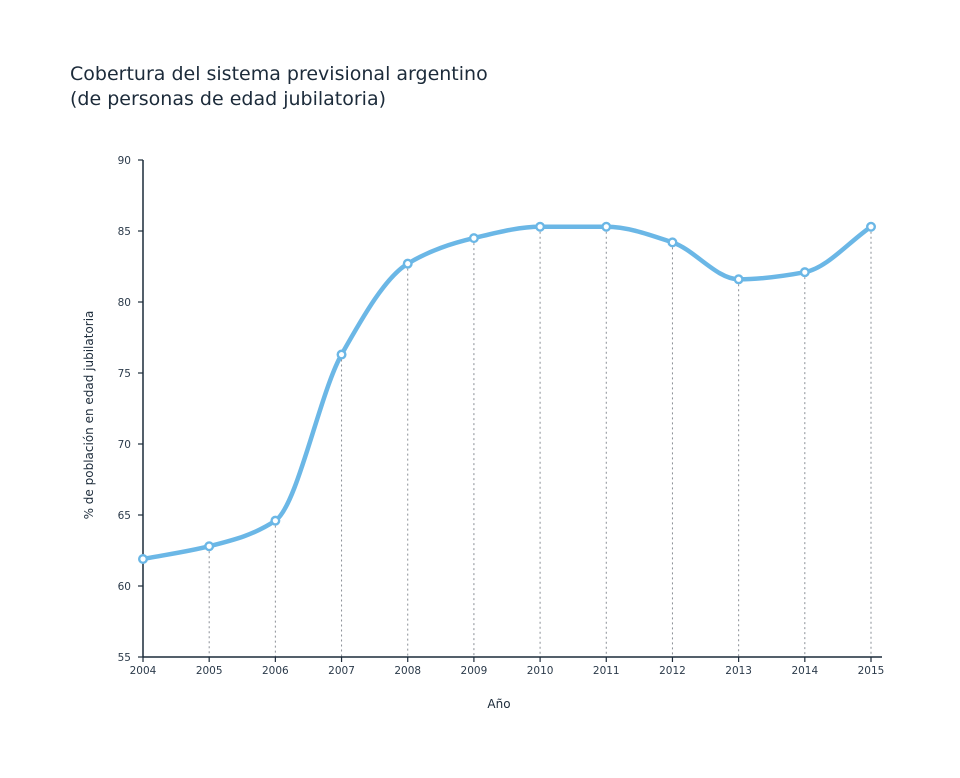 This screenshot has width=960, height=778. Describe the element at coordinates (341, 671) in the screenshot. I see `x-tick-label: 2007` at that location.